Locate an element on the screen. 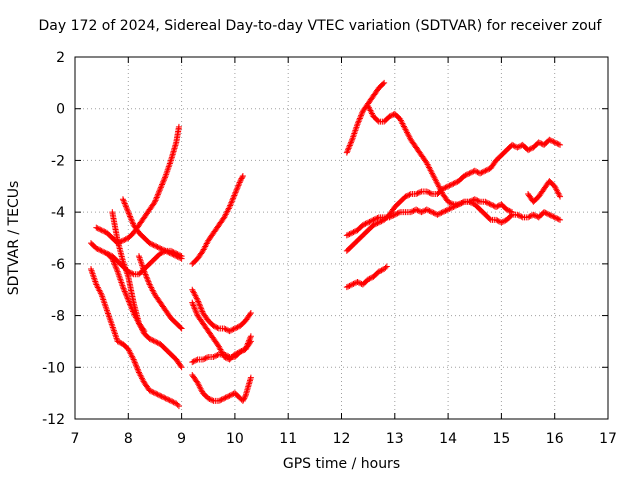 Image resolution: width=640 pixels, height=480 pixels. x-axis-label: GPS time / hours is located at coordinates (341, 464).